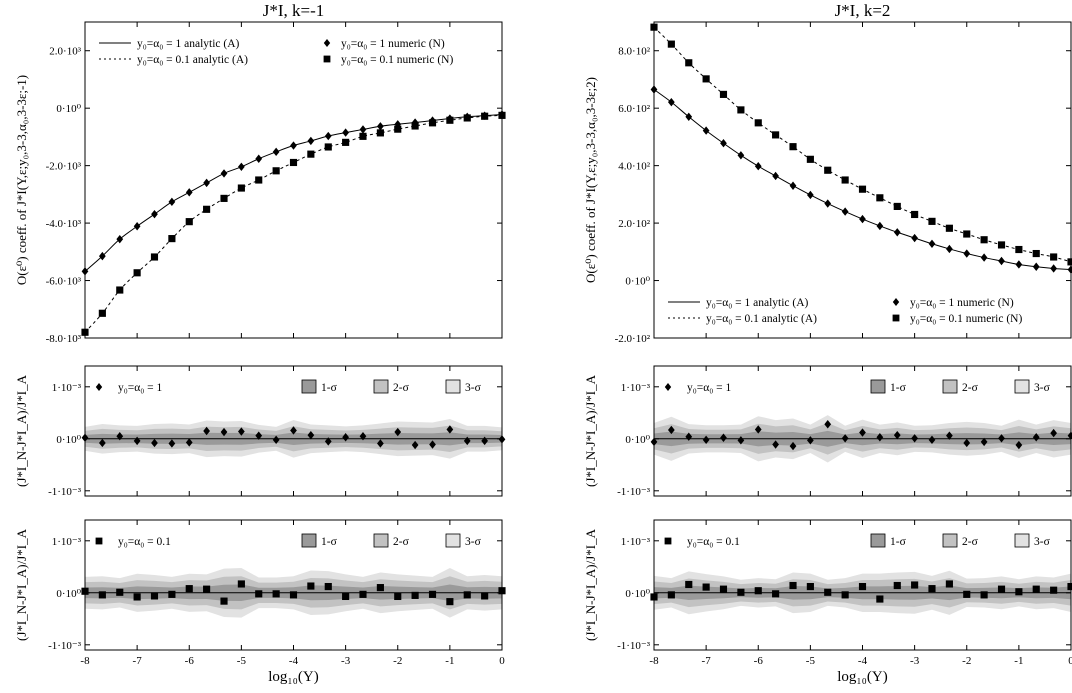 The width and height of the screenshot is (1072, 693). Describe the element at coordinates (346, 661) in the screenshot. I see `x-tick-label: -3` at that location.